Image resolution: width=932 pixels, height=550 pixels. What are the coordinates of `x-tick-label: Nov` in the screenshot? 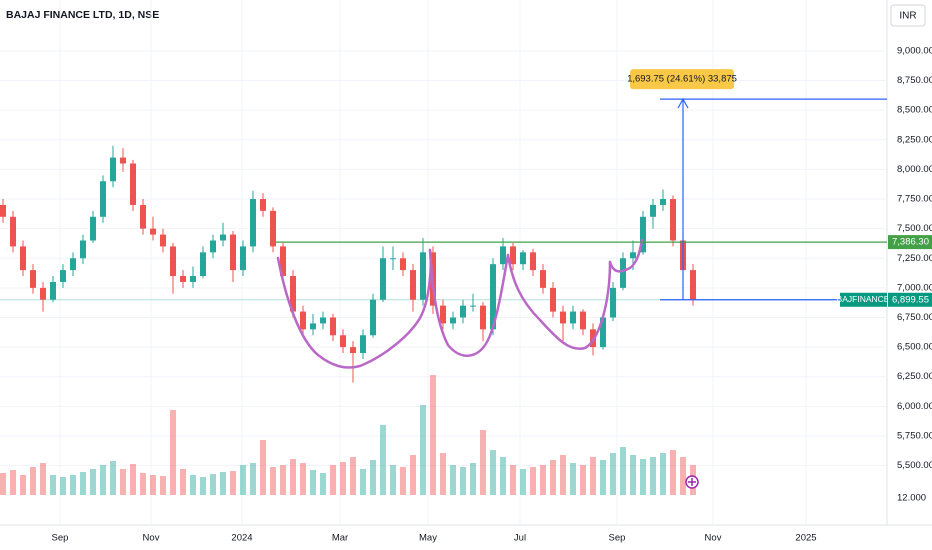 It's located at (713, 538).